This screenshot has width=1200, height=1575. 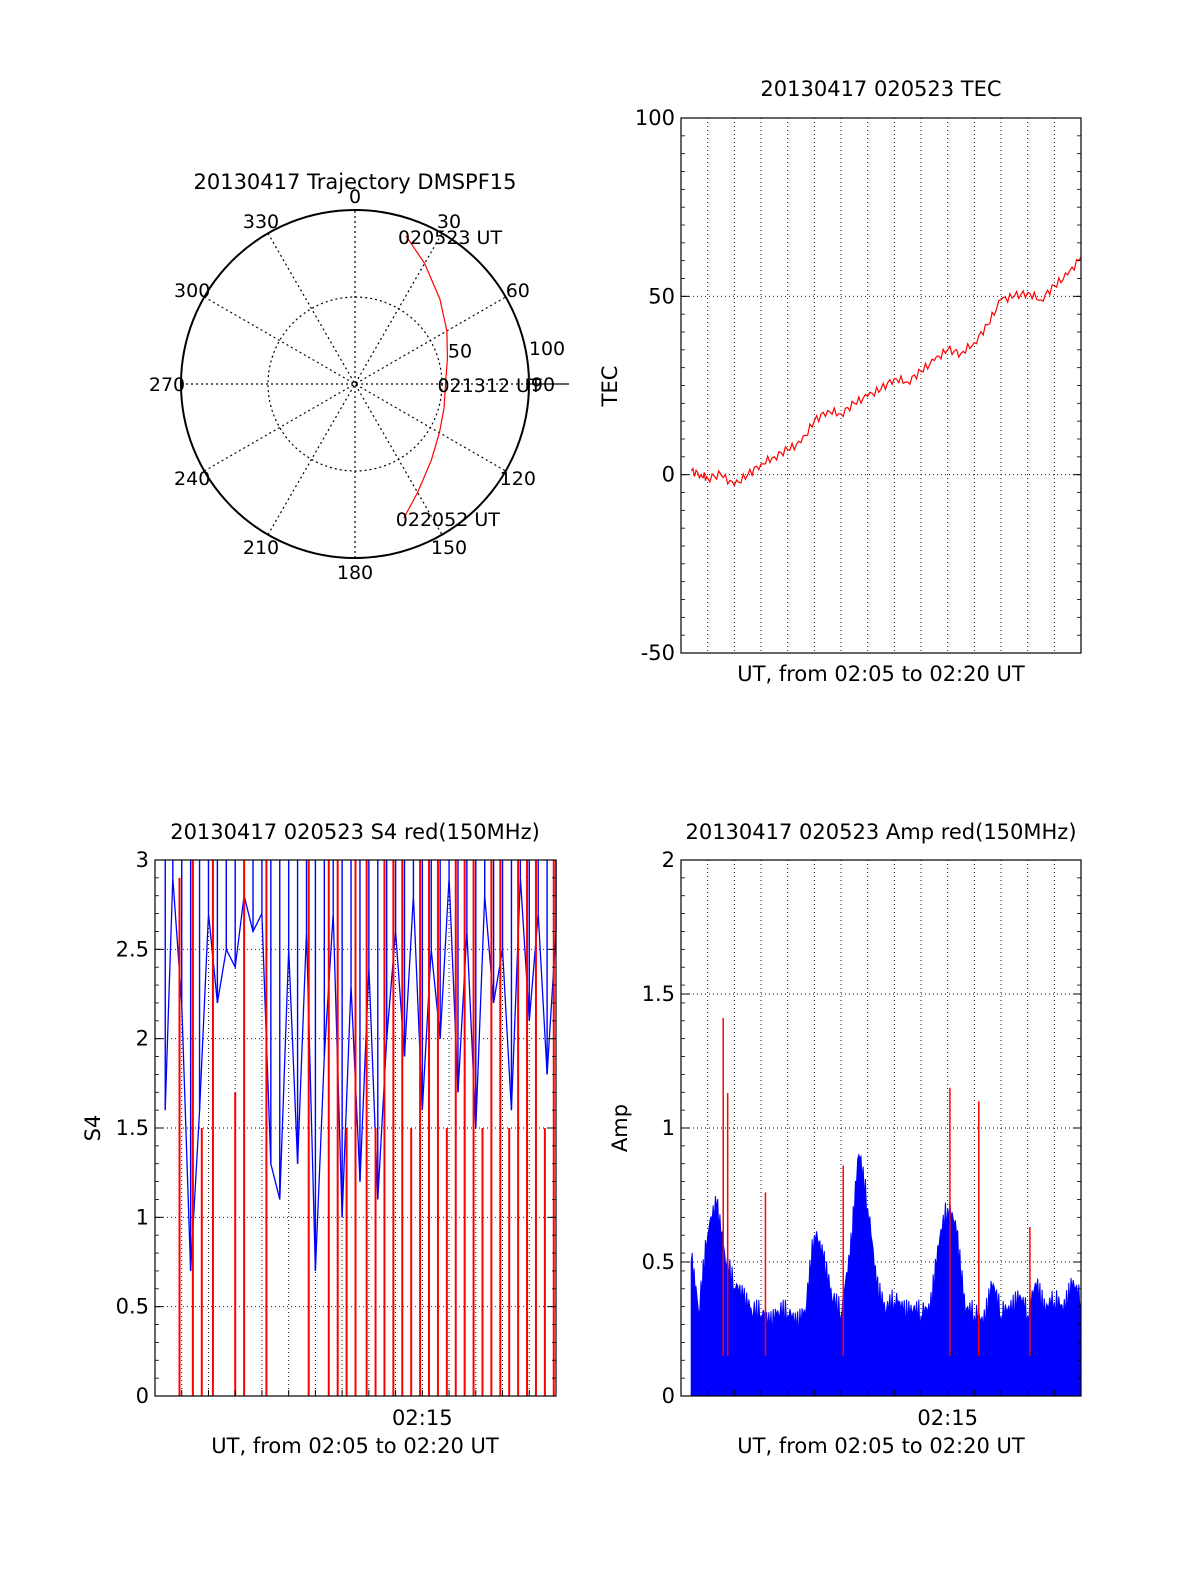 I want to click on polar-chart-title: 20130417 Trajectory DMSPF15, so click(x=354, y=182).